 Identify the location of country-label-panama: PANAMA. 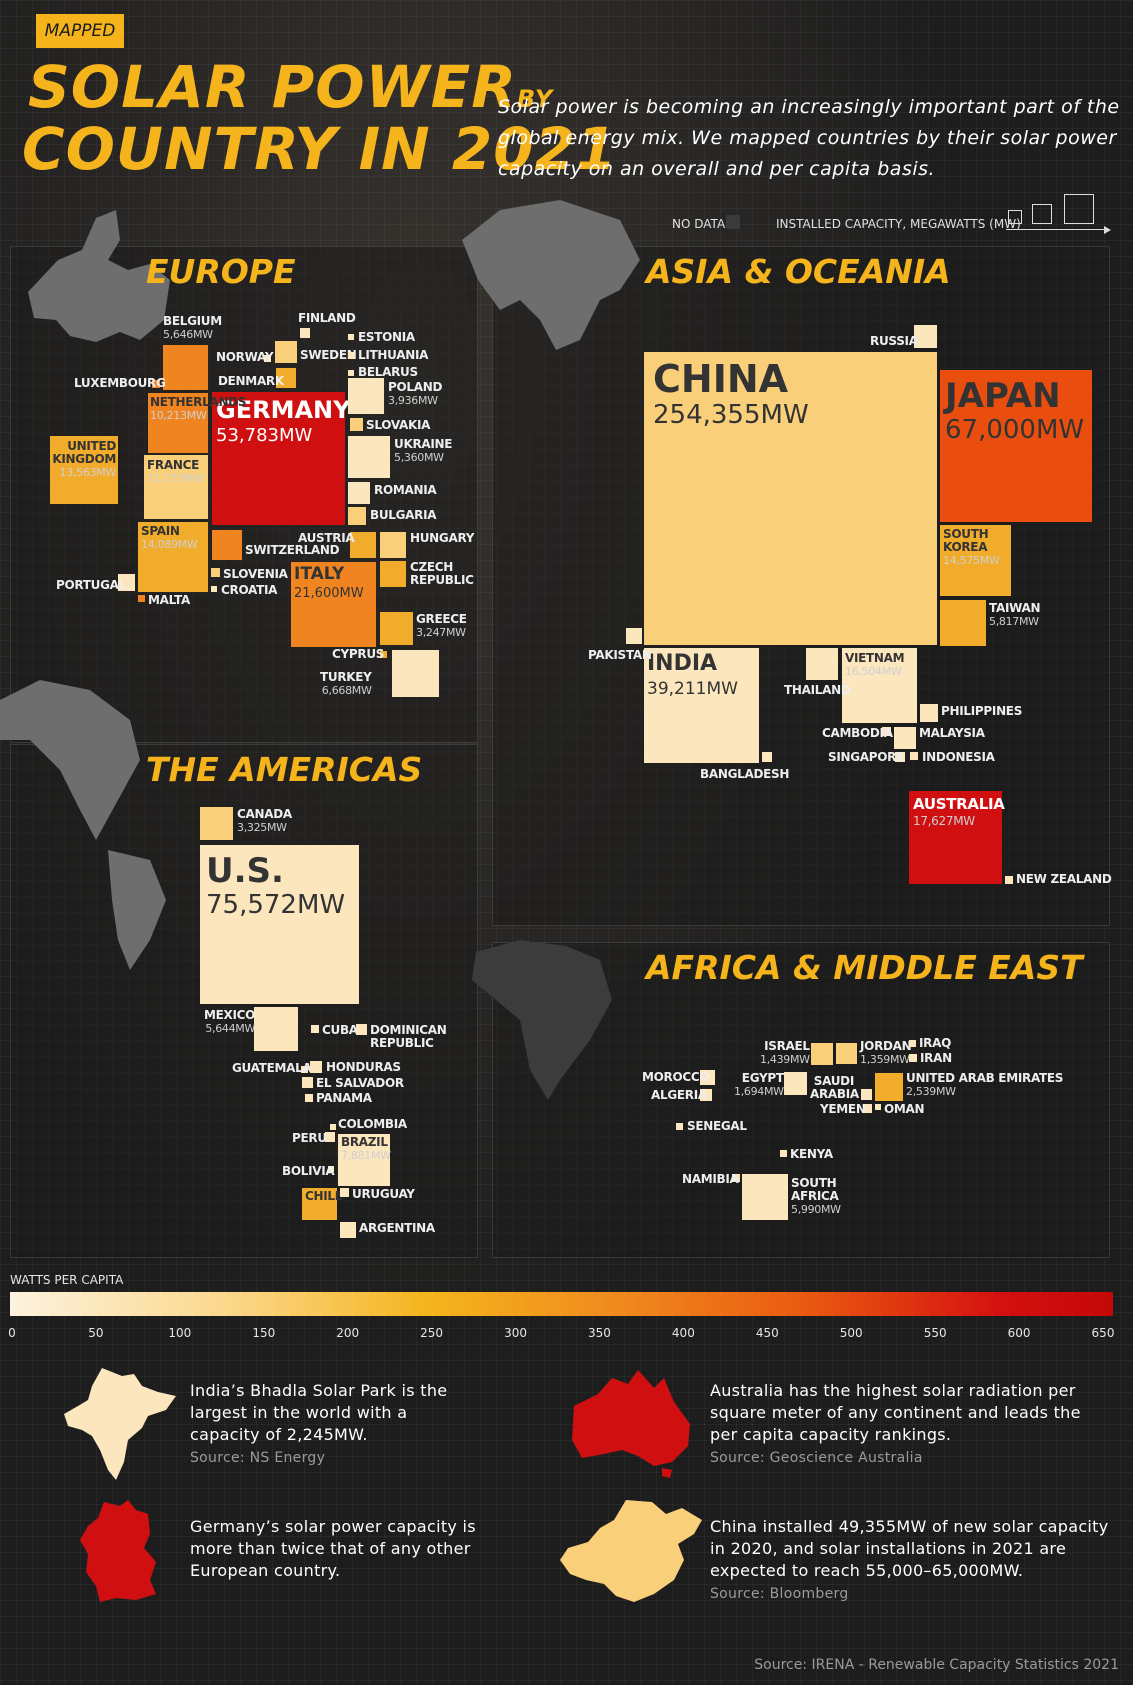
(344, 1098).